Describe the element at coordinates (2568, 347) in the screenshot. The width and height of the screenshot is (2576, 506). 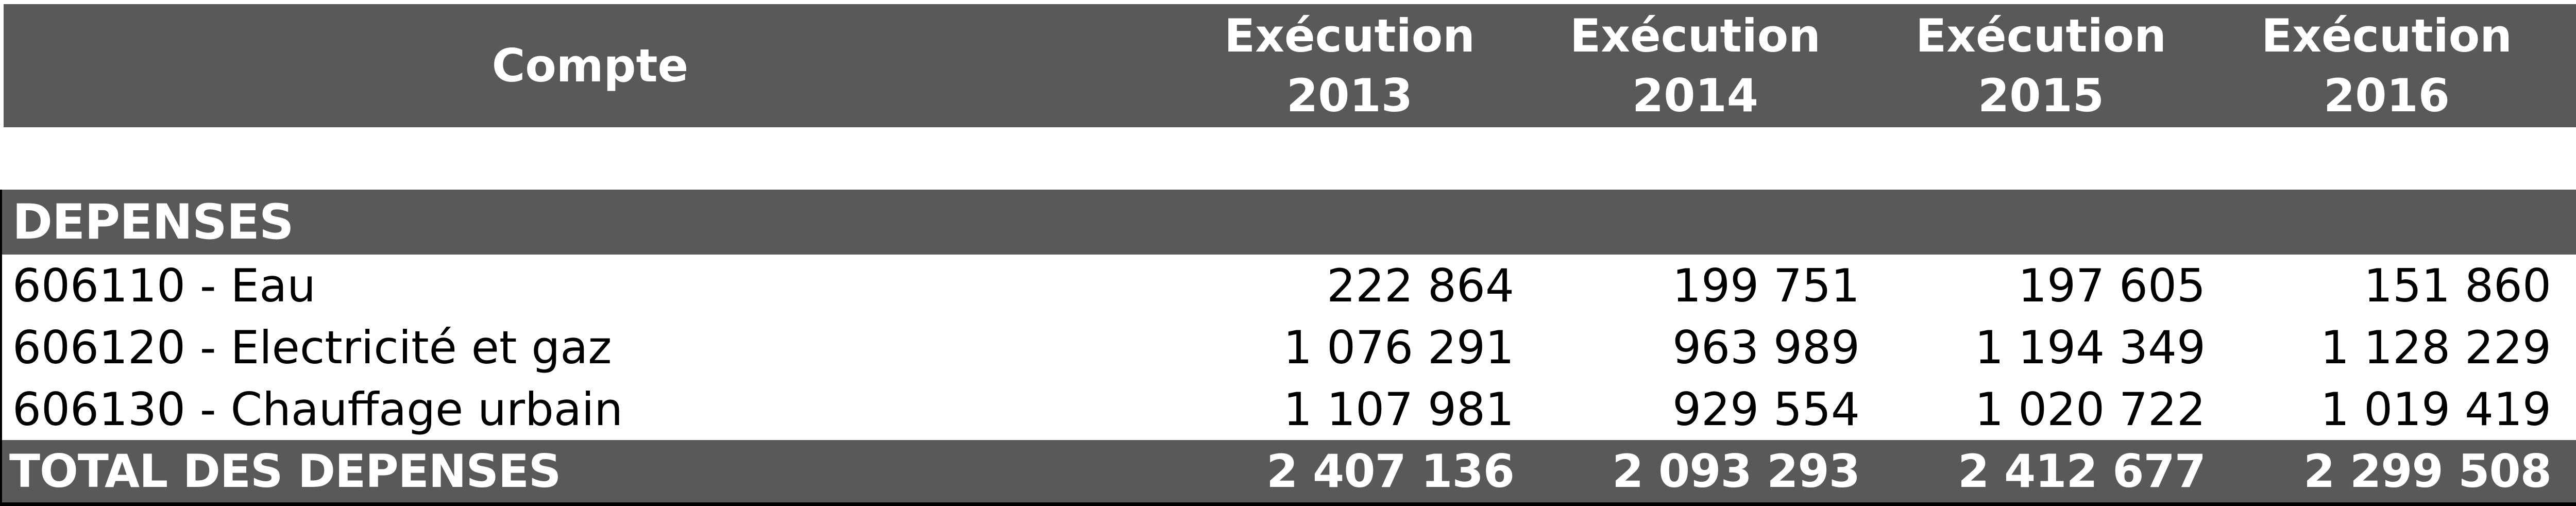
I see `value-cell-2017: 1 105 334` at that location.